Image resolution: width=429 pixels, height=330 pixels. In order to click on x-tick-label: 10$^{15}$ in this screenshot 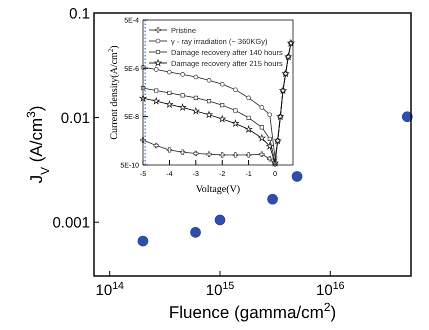, I will do `click(220, 289)`.